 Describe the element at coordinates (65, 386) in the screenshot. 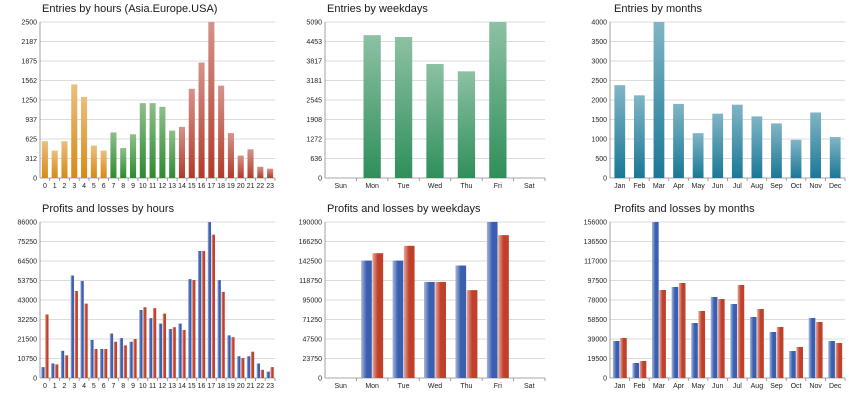

I see `x-tick-label: 2` at that location.